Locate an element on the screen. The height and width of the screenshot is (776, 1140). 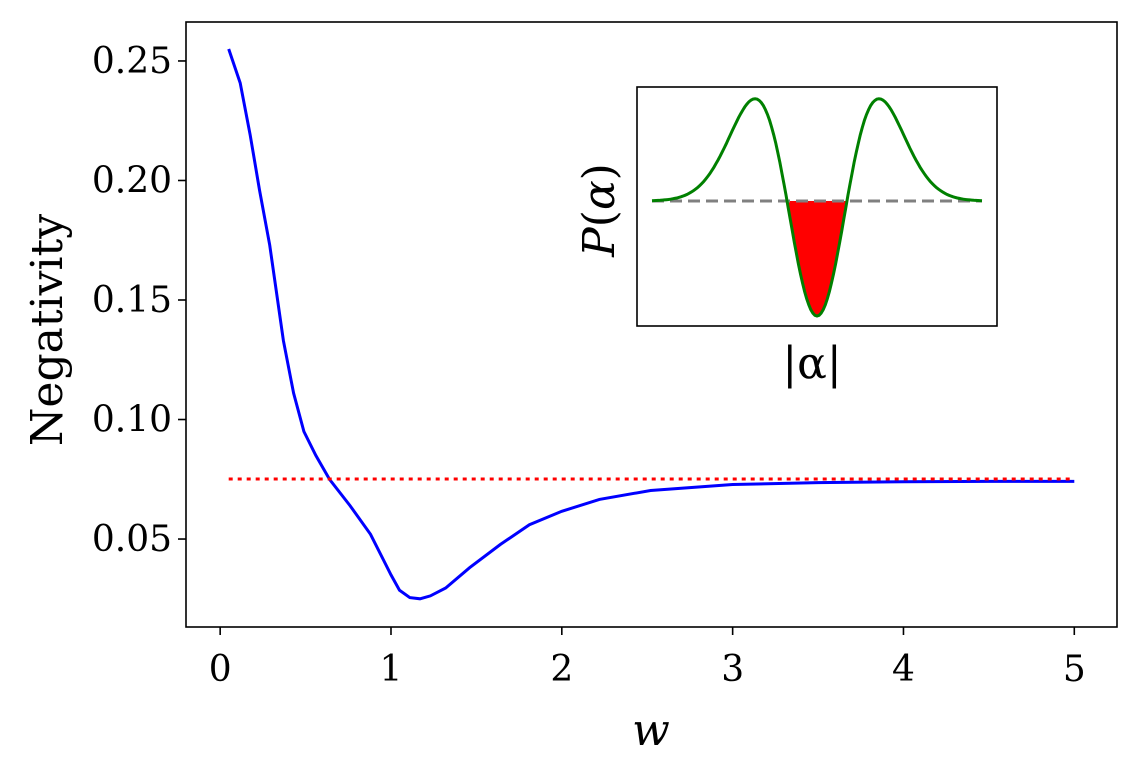
y-axis-label: Negativity is located at coordinates (47, 330).